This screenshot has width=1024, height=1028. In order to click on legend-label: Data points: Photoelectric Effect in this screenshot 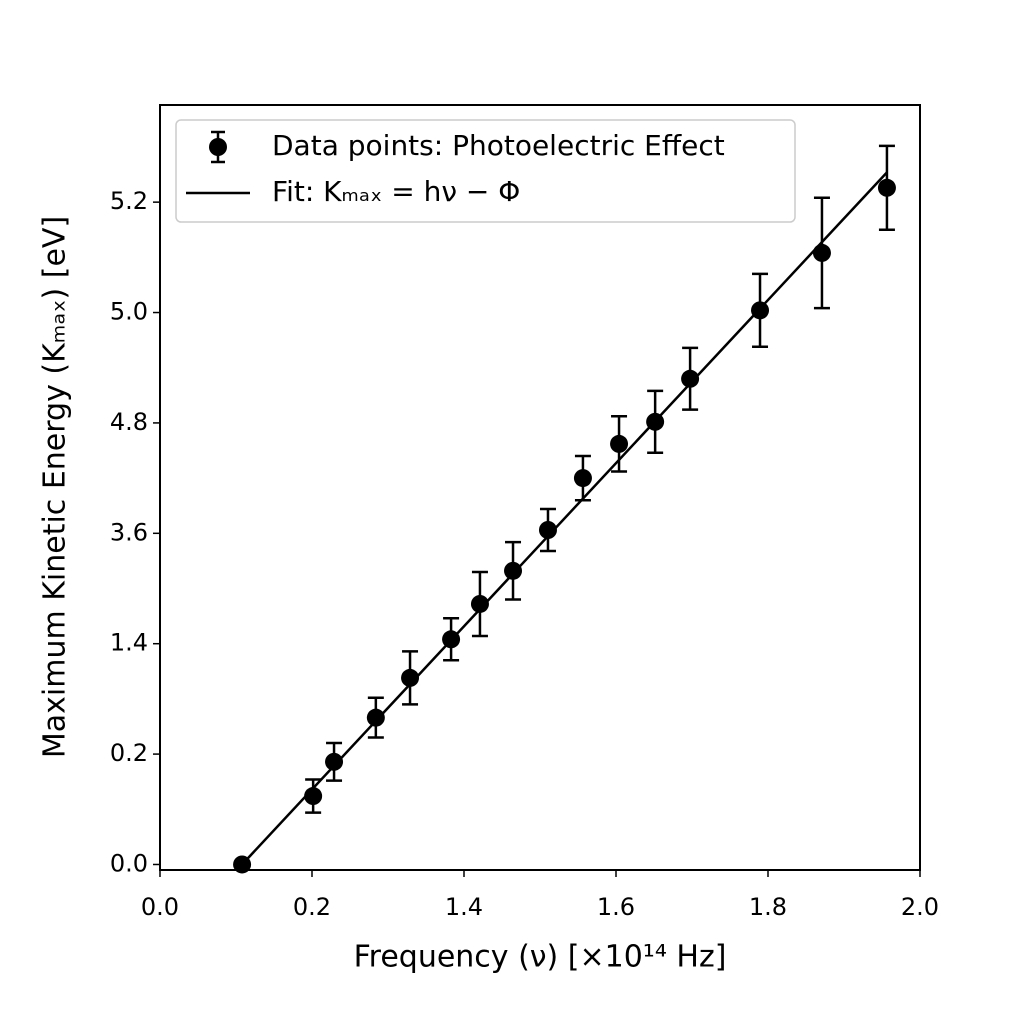, I will do `click(498, 145)`.